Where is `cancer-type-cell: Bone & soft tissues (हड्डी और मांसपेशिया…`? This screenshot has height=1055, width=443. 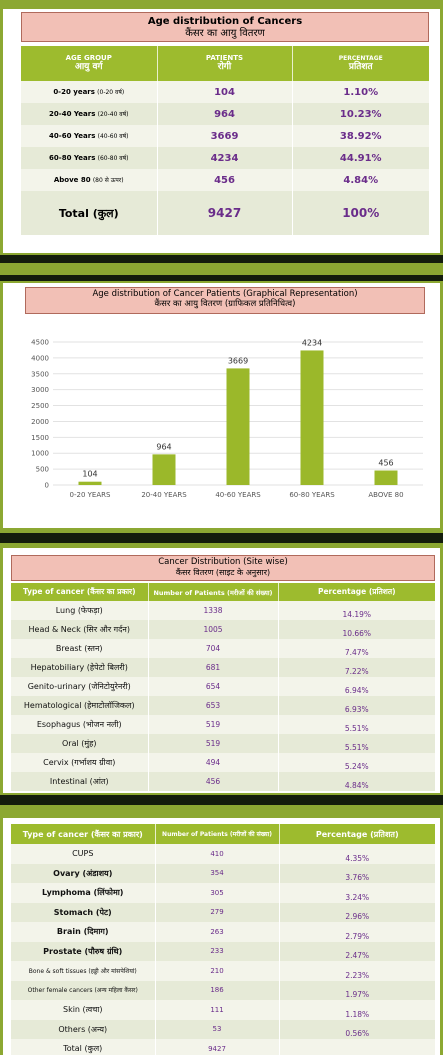 cancer-type-cell: Bone & soft tissues (हड्डी और मांसपेशिया… is located at coordinates (83, 971).